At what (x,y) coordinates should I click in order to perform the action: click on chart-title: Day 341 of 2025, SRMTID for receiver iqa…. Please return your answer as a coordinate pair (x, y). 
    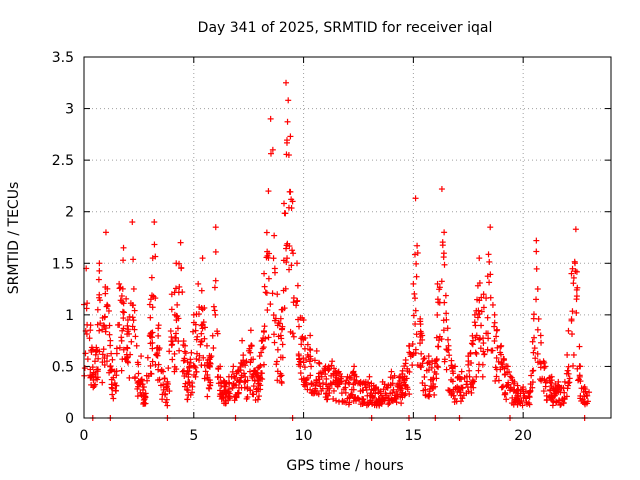
    Looking at the image, I should click on (345, 28).